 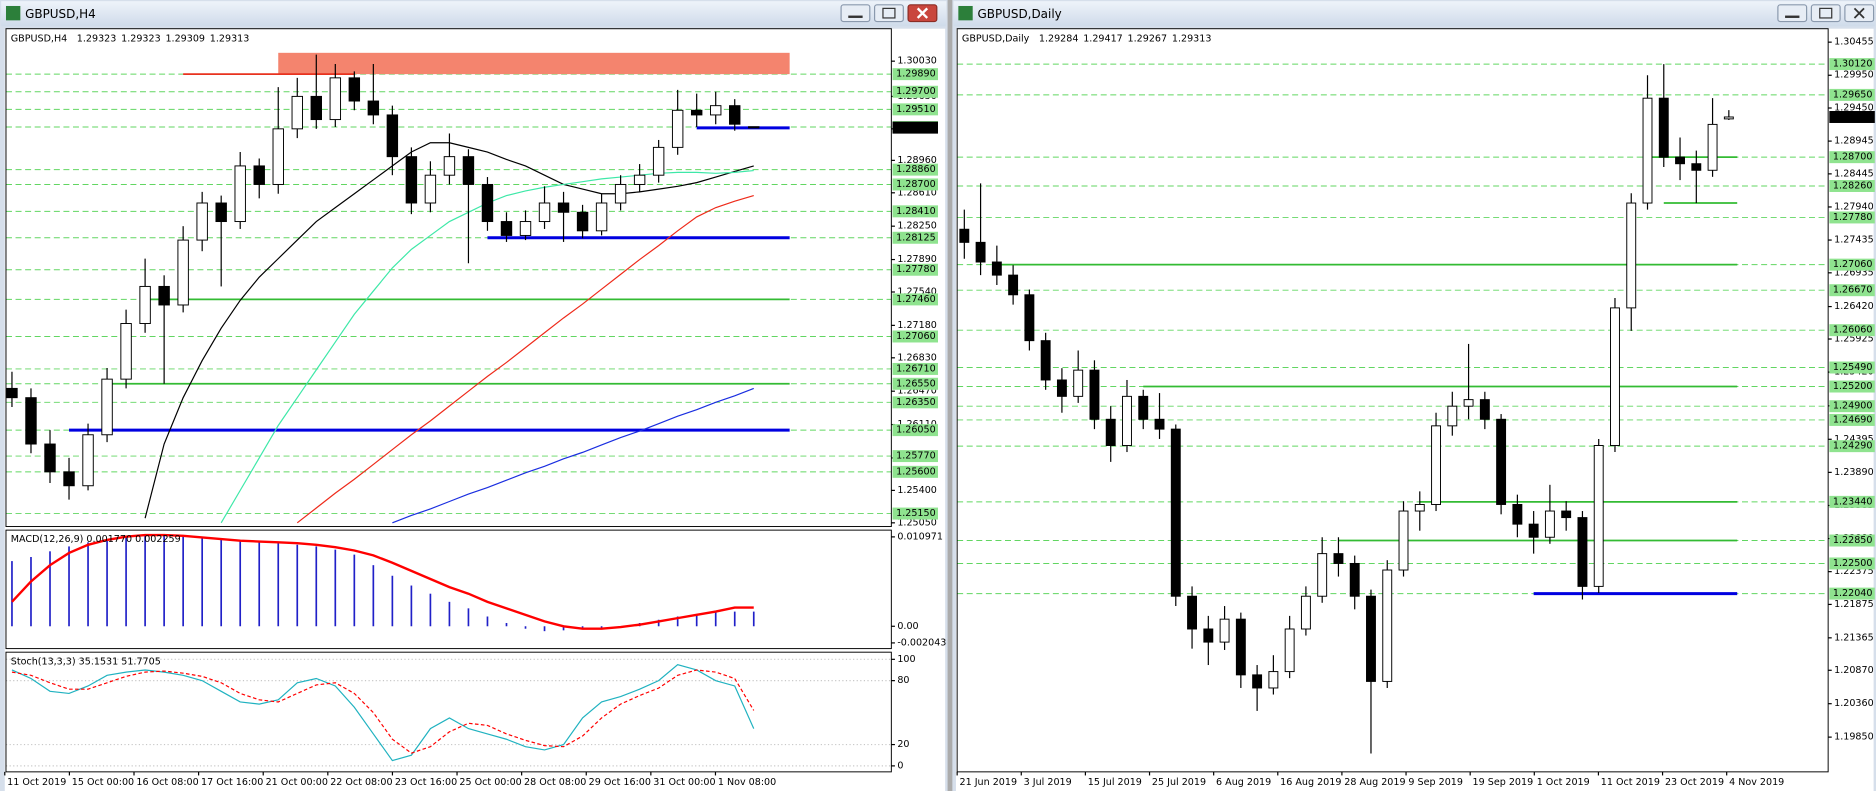 What do you see at coordinates (903, 680) in the screenshot?
I see `y-tick-label: 80` at bounding box center [903, 680].